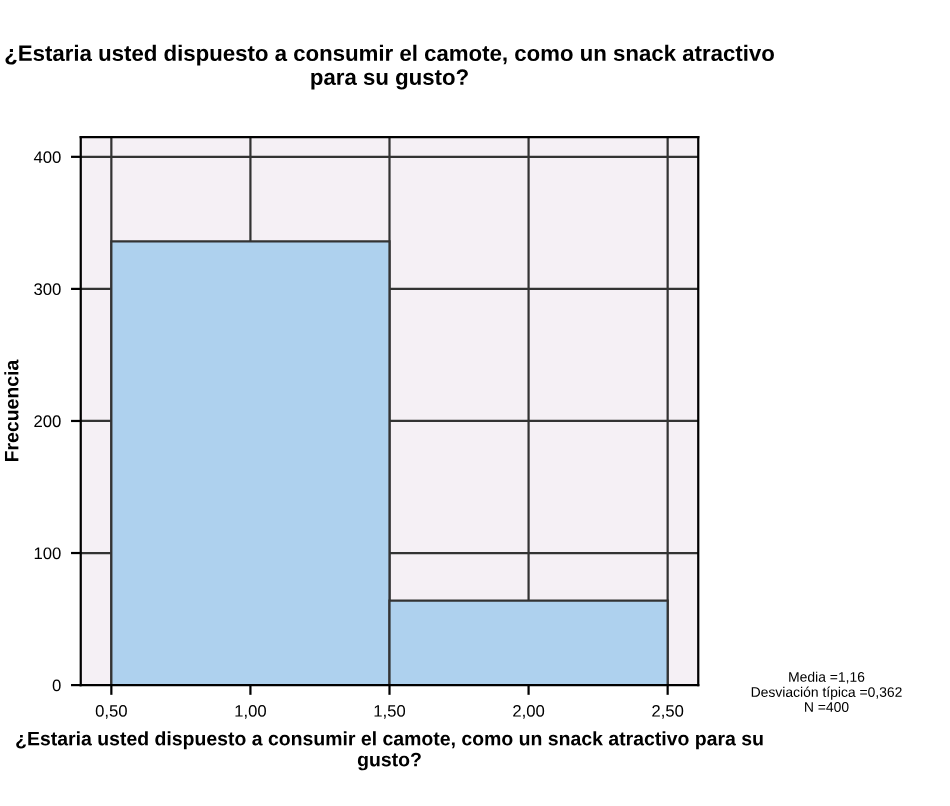 The height and width of the screenshot is (806, 950). What do you see at coordinates (47, 289) in the screenshot?
I see `y-tick-label: 300` at bounding box center [47, 289].